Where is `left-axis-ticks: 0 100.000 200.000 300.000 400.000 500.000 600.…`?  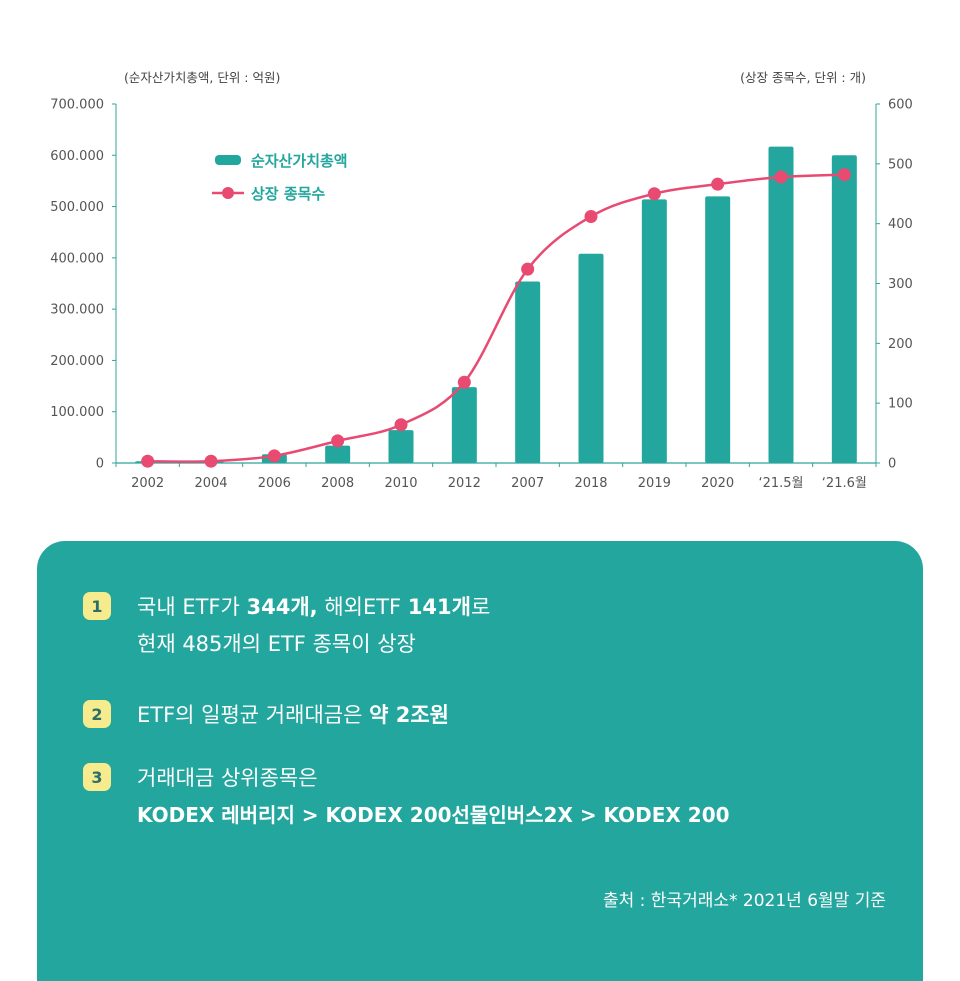
left-axis-ticks: 0 100.000 200.000 300.000 400.000 500.000 600.… is located at coordinates (83, 285).